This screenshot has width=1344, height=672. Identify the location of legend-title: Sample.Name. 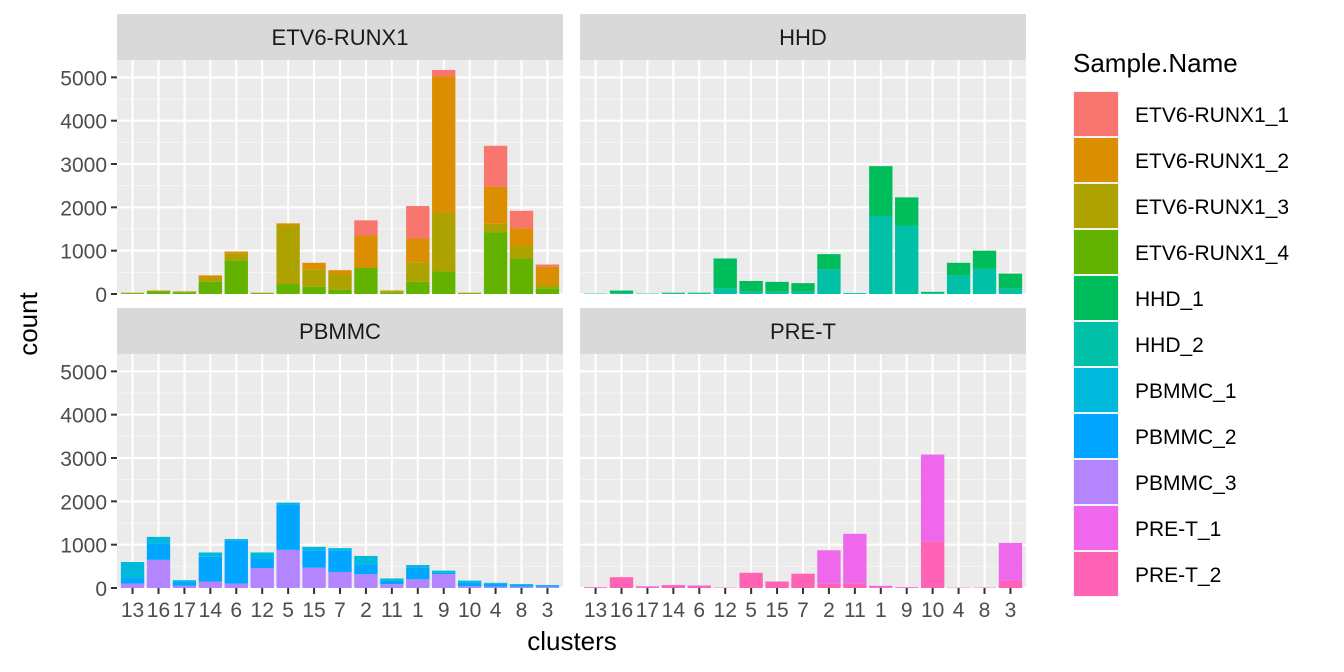
(1155, 63).